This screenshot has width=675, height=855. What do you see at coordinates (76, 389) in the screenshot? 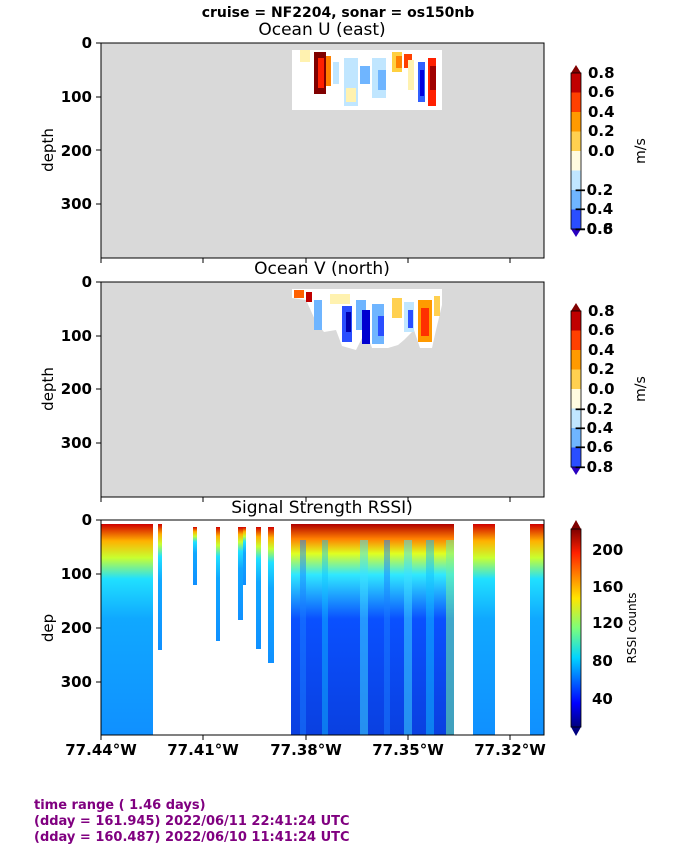
I see `v-ytick-200: 200` at bounding box center [76, 389].